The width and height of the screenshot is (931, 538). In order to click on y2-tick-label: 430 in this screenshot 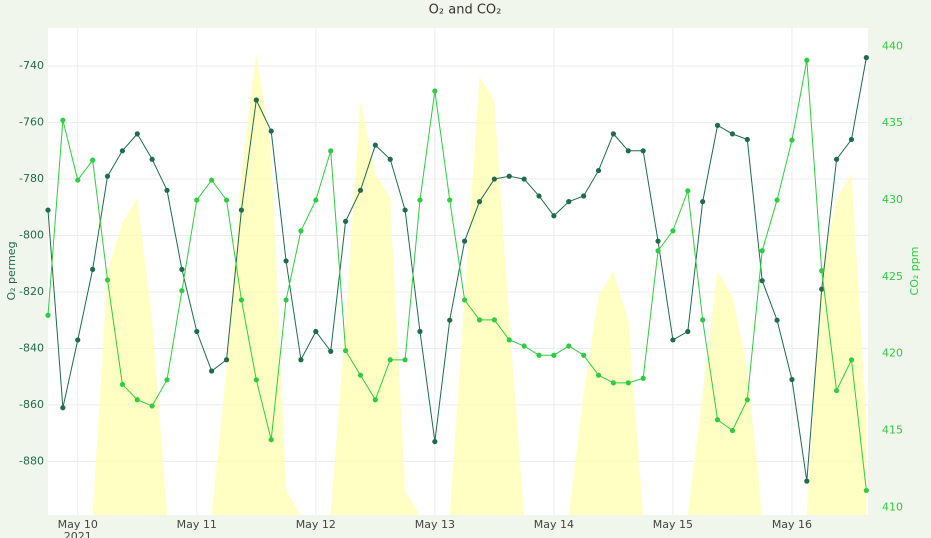, I will do `click(892, 199)`.